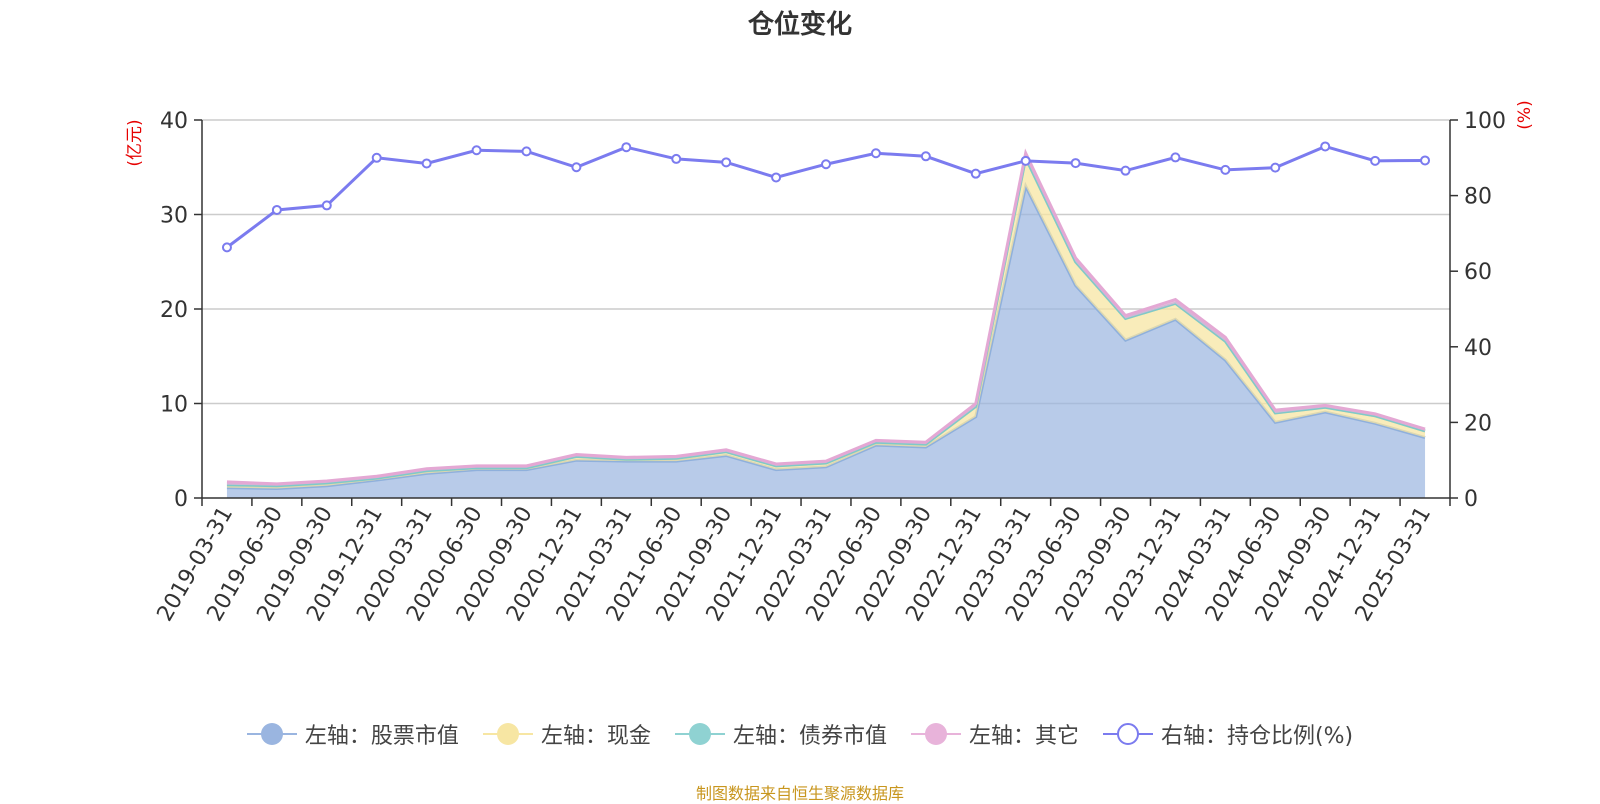  Describe the element at coordinates (1471, 499) in the screenshot. I see `right-tick-label: 0` at that location.